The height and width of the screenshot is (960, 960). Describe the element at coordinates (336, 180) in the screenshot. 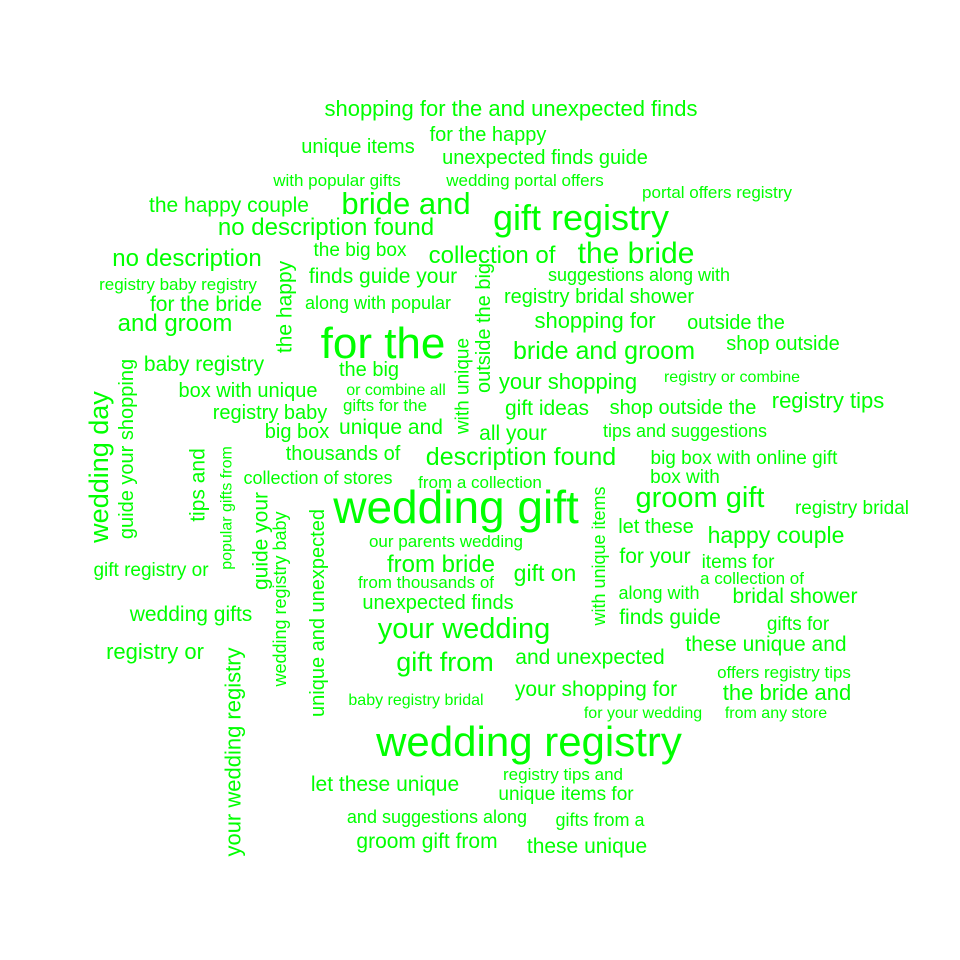

I see `word-with-popular-gifts: with popular gifts` at that location.